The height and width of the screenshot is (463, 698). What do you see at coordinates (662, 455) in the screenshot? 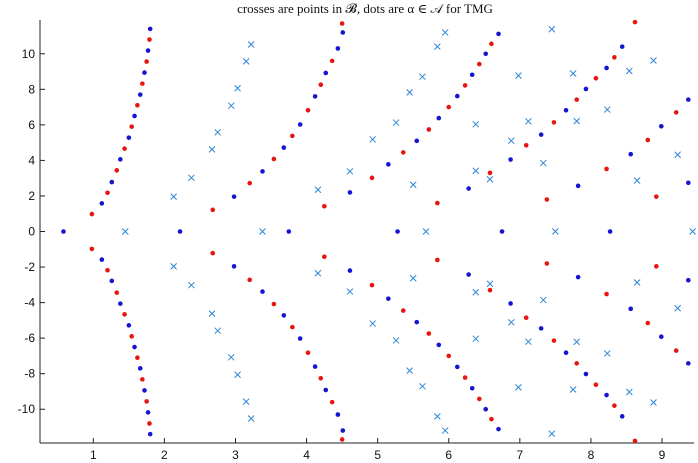
I see `x-tick-label: 9` at bounding box center [662, 455].